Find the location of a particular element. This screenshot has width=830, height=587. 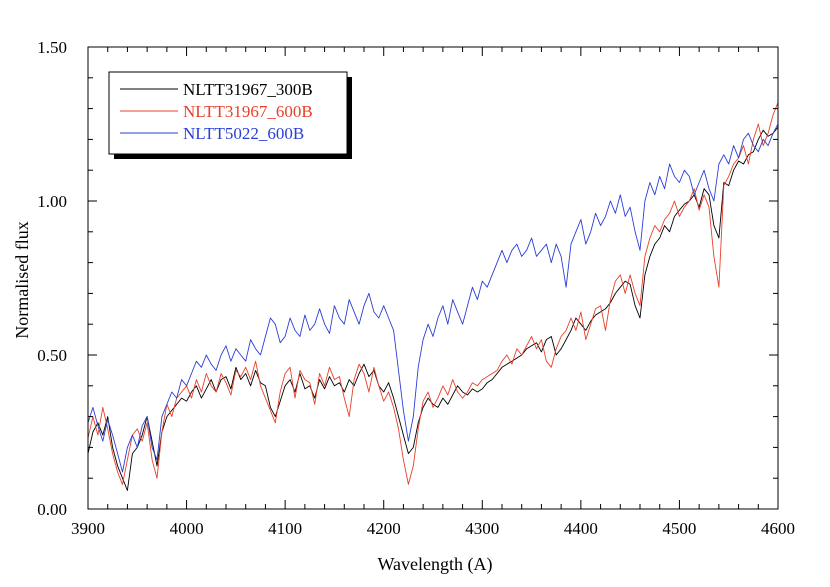

legend-label-nltt5022-600b: NLTT5022_600B is located at coordinates (243, 133).